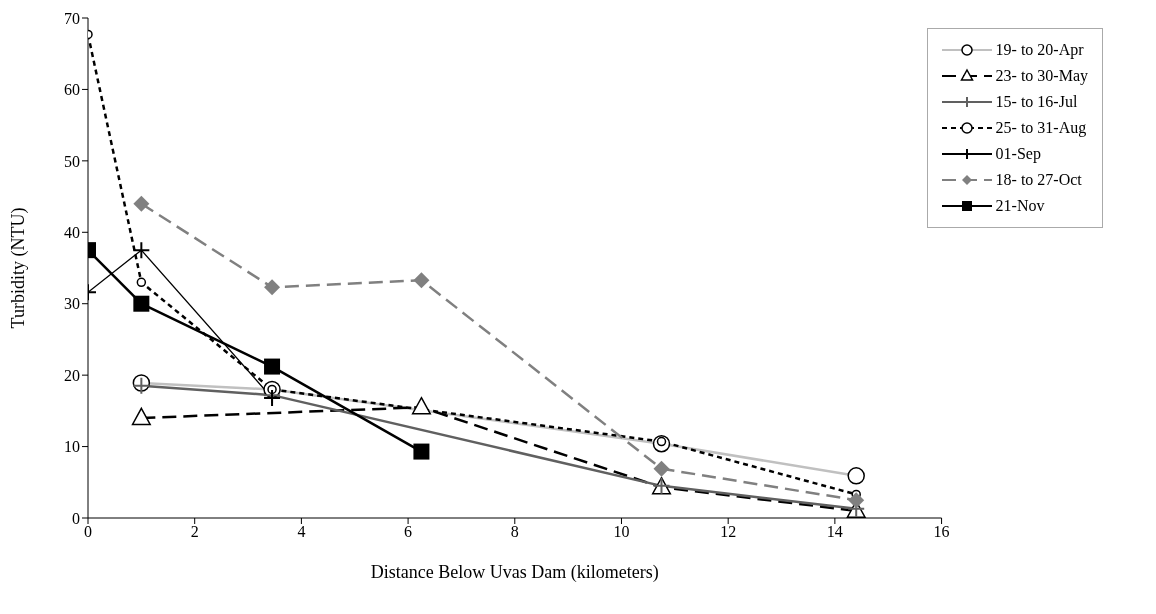 The height and width of the screenshot is (614, 1156). What do you see at coordinates (728, 532) in the screenshot?
I see `x-tick-label: 12` at bounding box center [728, 532].